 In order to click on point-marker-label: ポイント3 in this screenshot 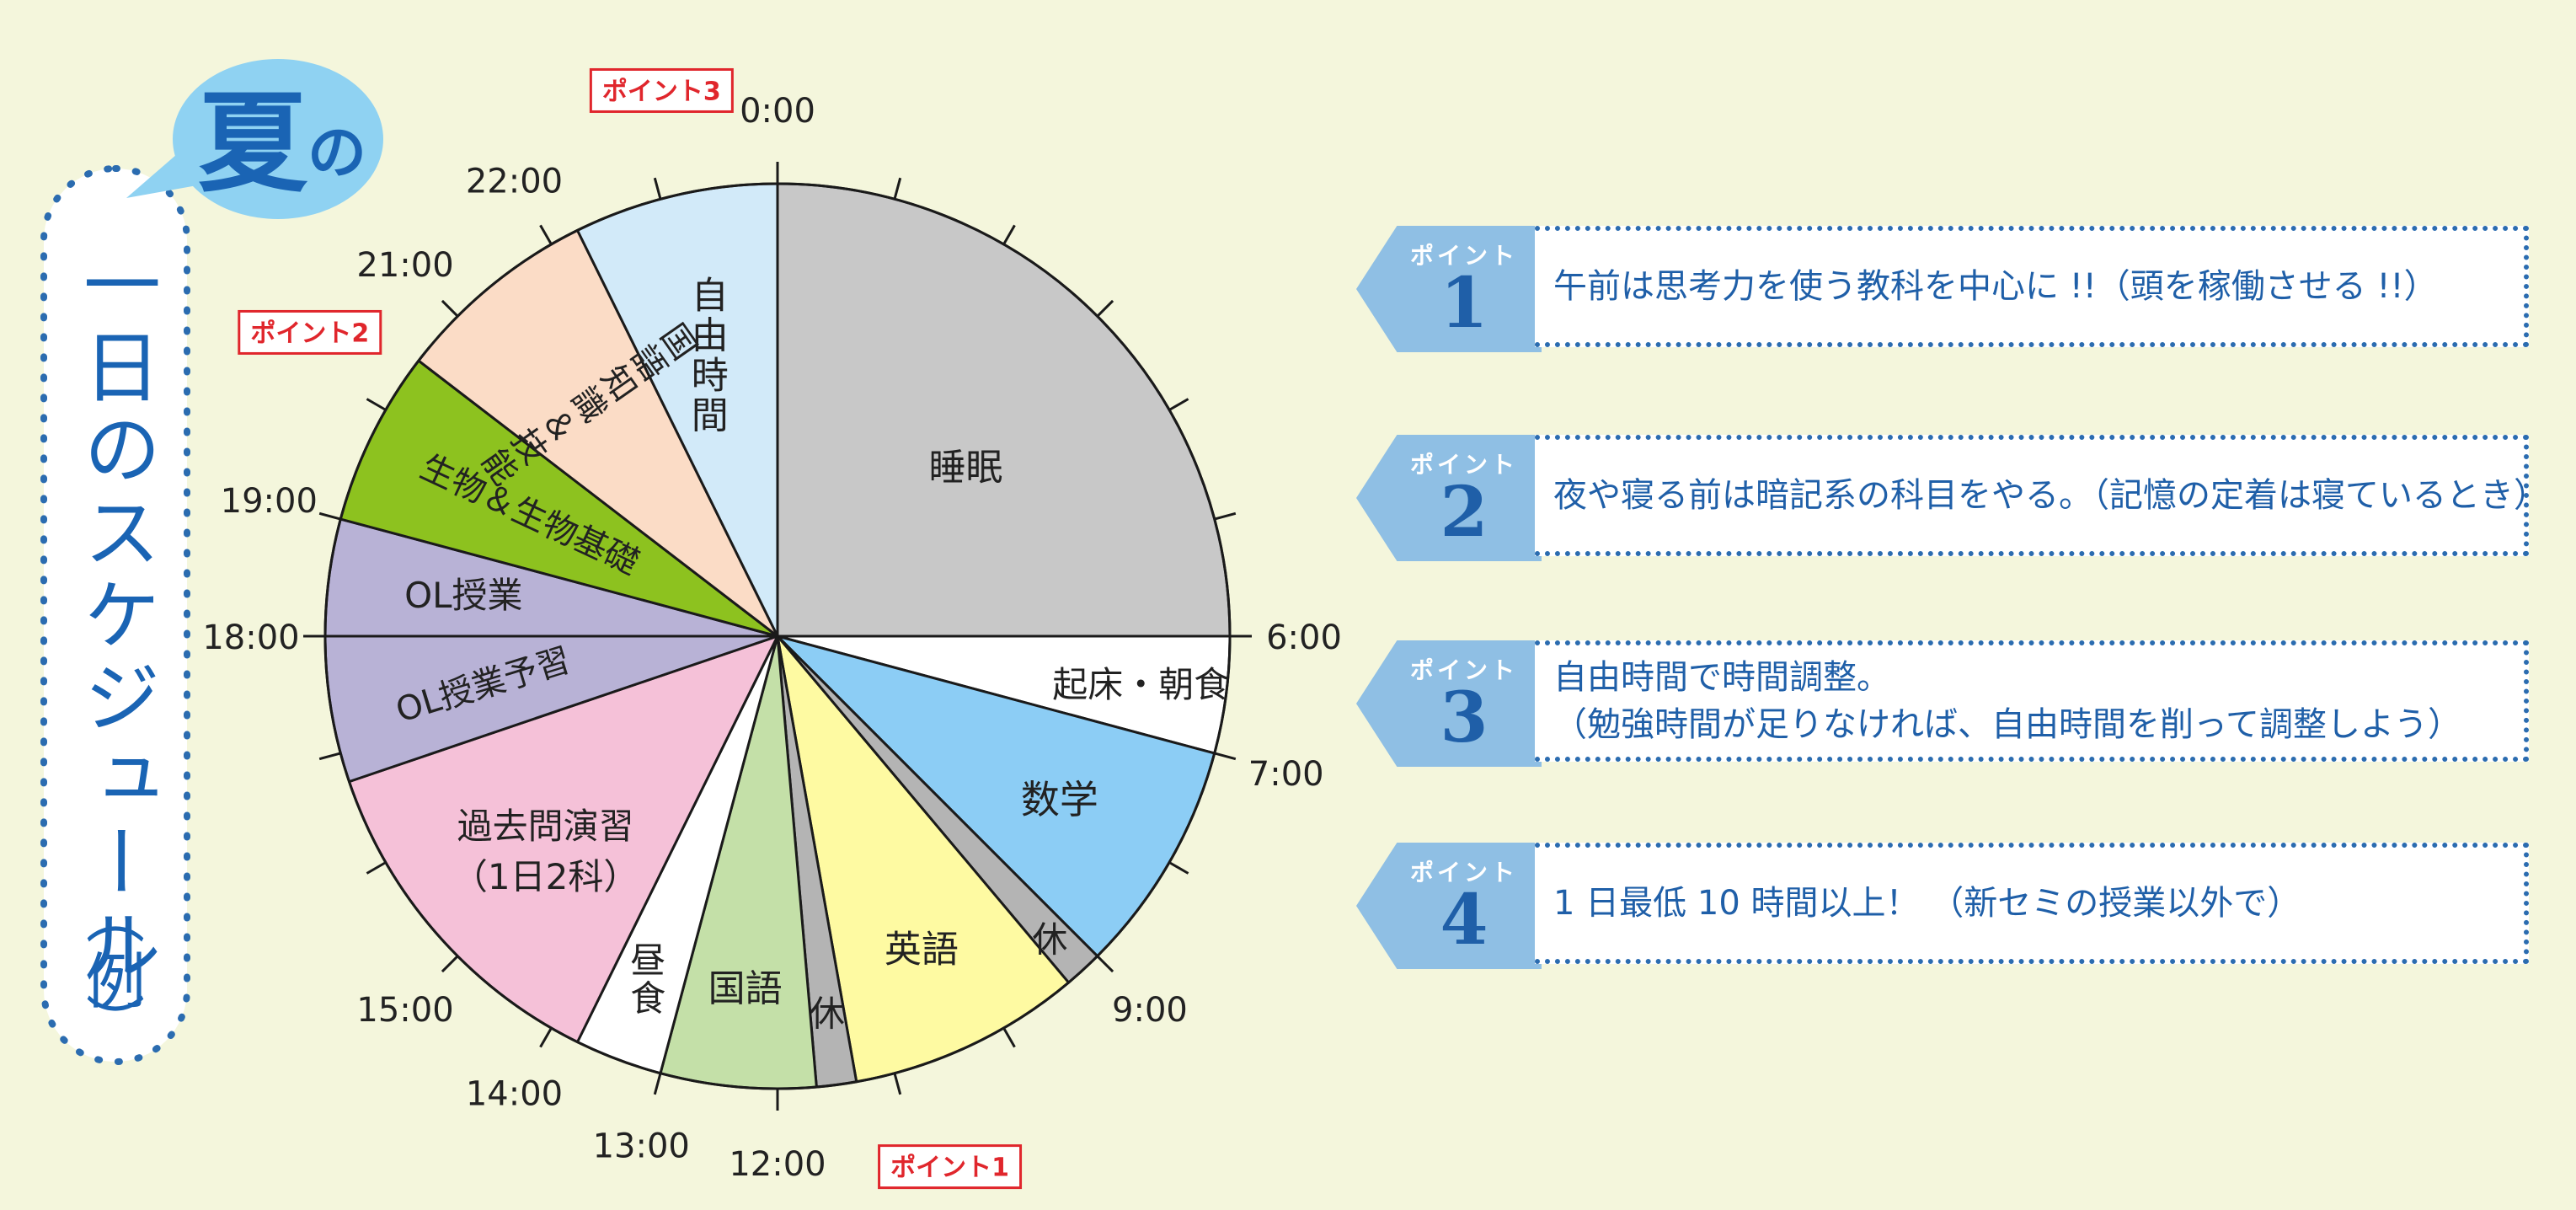, I will do `click(661, 91)`.